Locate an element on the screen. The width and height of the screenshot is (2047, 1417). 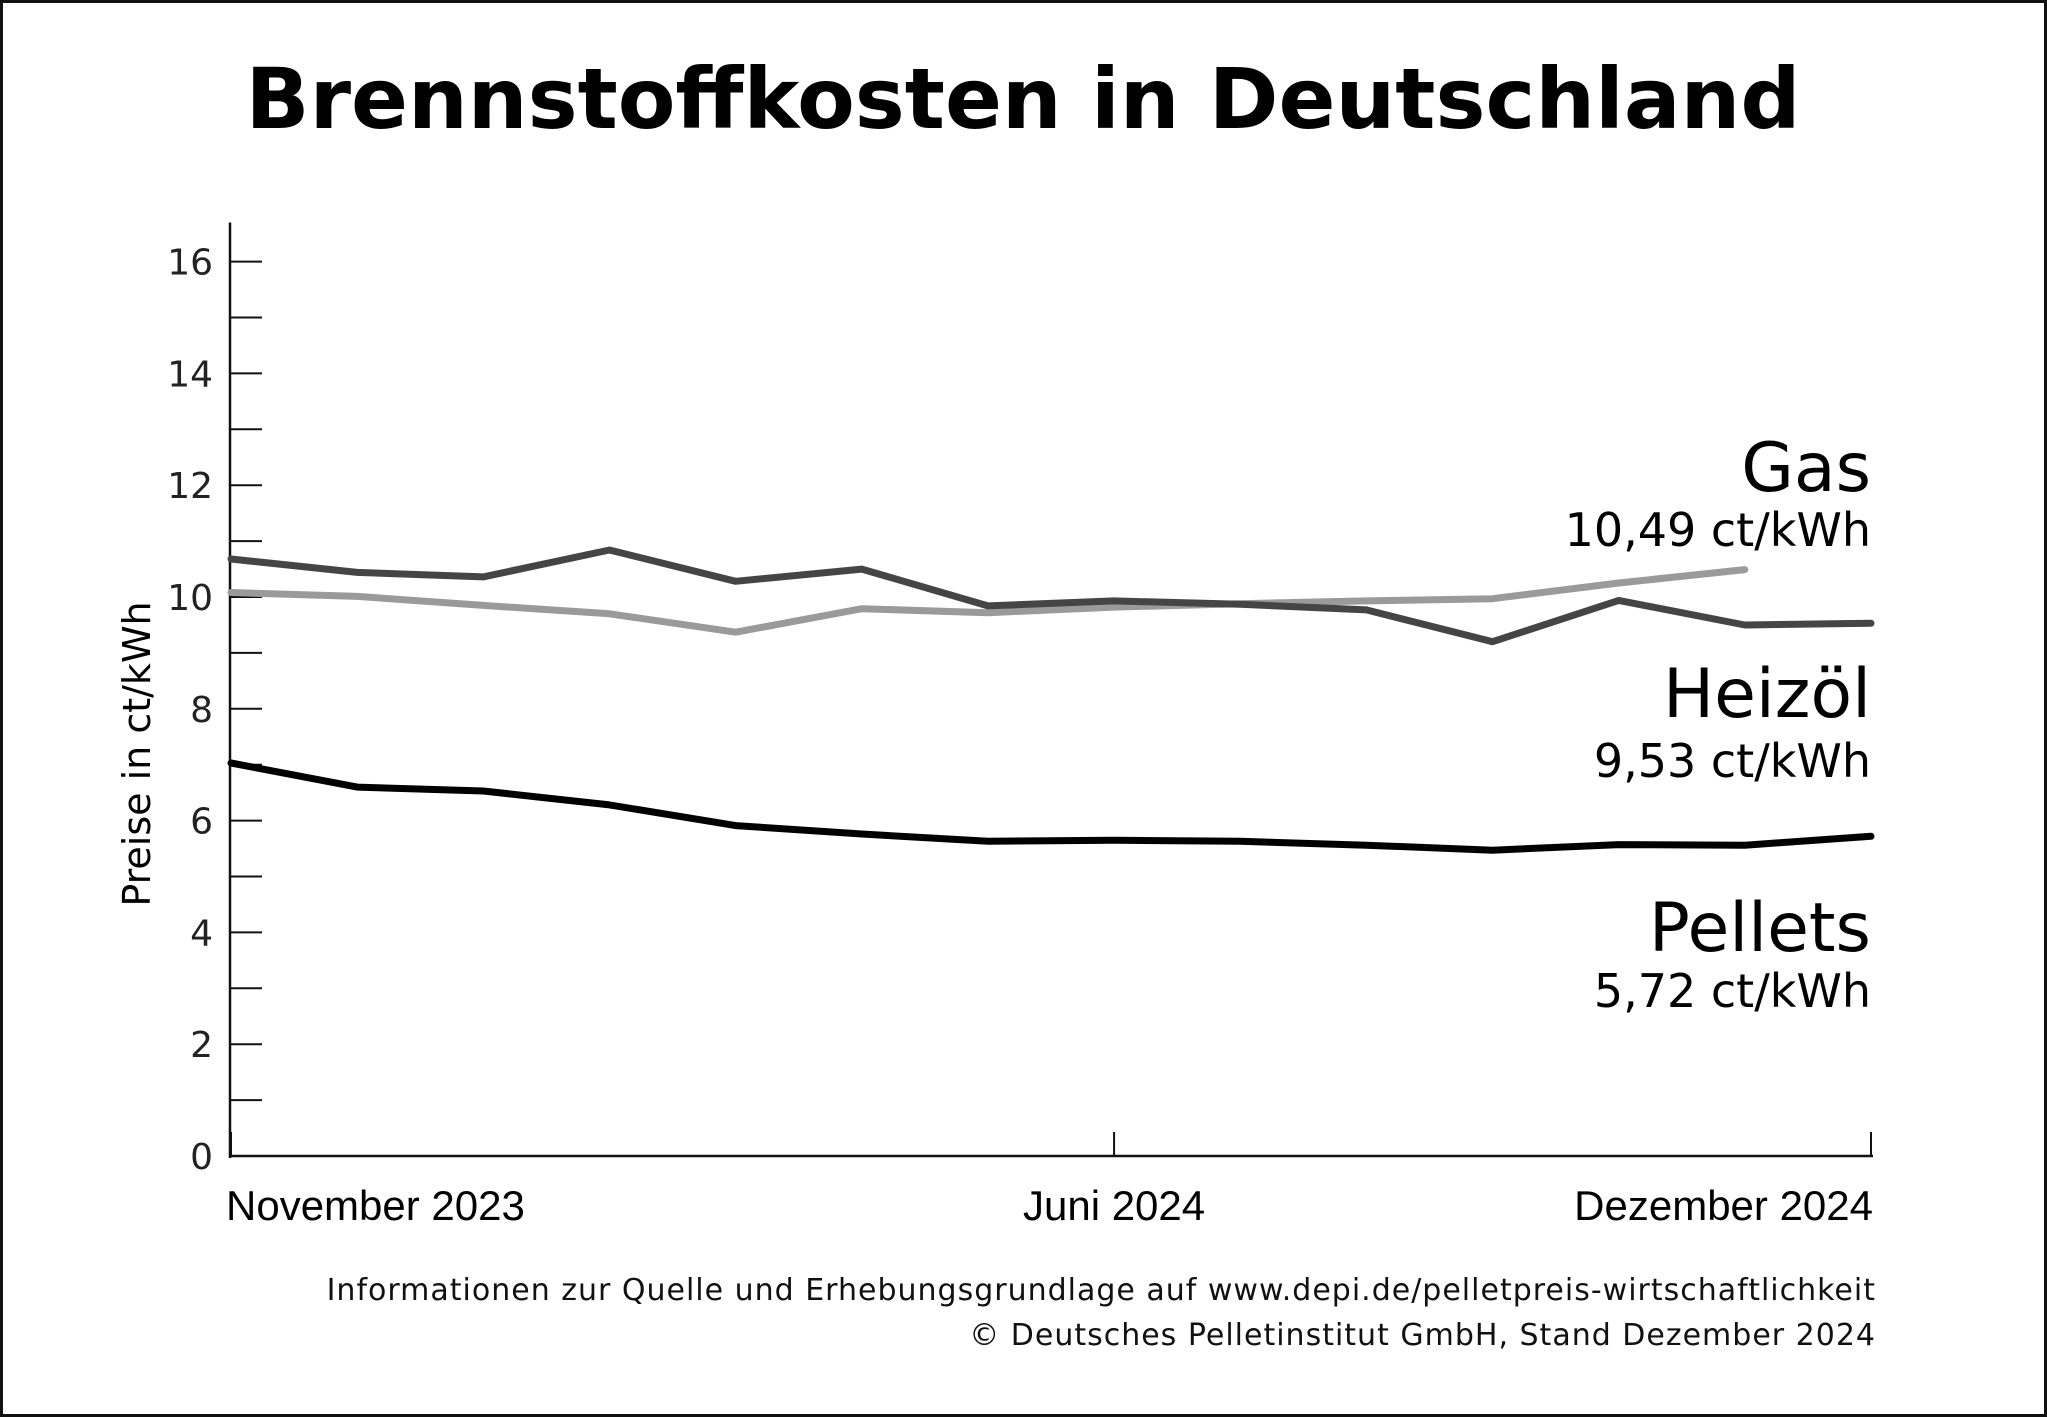
series-label-heizoel: Heizöl is located at coordinates (1767, 694).